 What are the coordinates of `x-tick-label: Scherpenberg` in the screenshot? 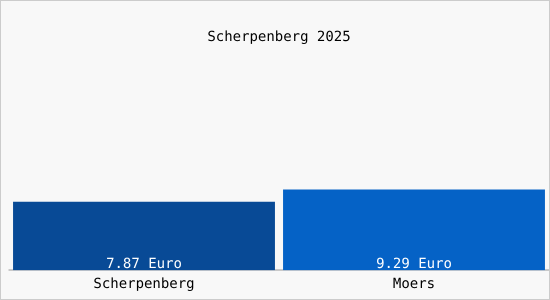 It's located at (144, 284).